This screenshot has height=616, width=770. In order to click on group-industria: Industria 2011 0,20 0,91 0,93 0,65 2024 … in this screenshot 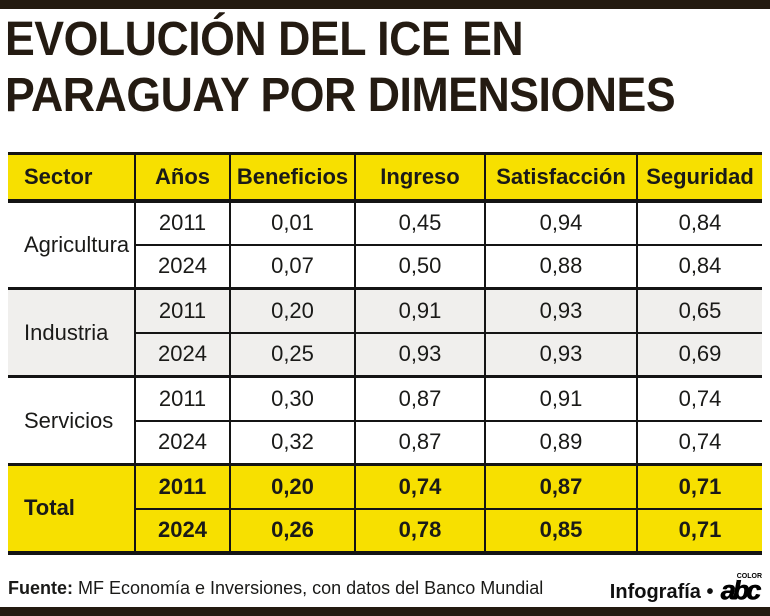, I will do `click(385, 333)`.